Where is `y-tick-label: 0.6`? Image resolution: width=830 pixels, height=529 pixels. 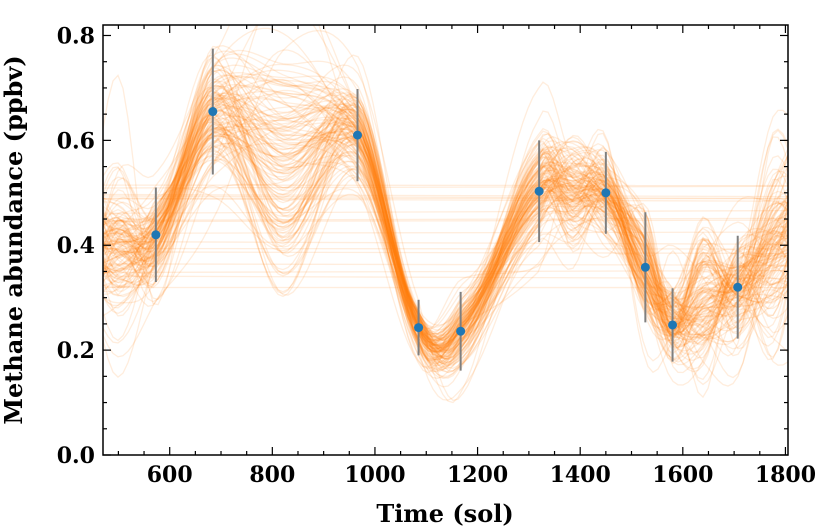
y-tick-label: 0.6 is located at coordinates (76, 141).